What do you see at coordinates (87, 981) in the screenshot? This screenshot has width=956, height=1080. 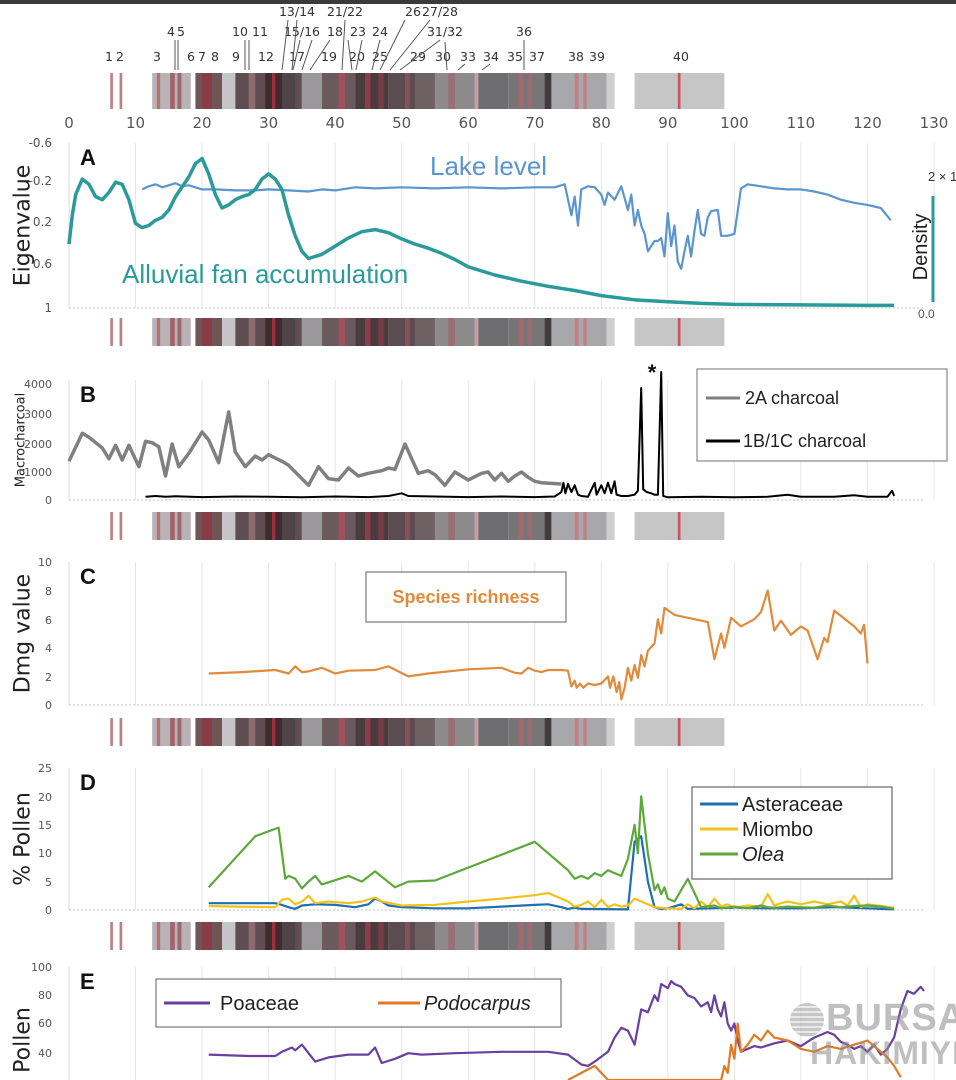 I see `panel-label: E` at bounding box center [87, 981].